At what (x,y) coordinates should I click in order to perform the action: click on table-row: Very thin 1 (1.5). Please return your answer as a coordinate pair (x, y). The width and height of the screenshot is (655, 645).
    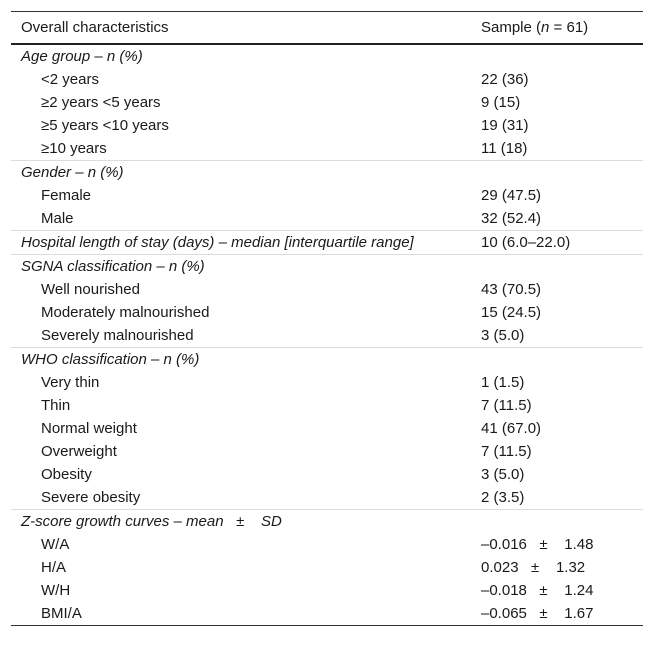
    Looking at the image, I should click on (327, 382).